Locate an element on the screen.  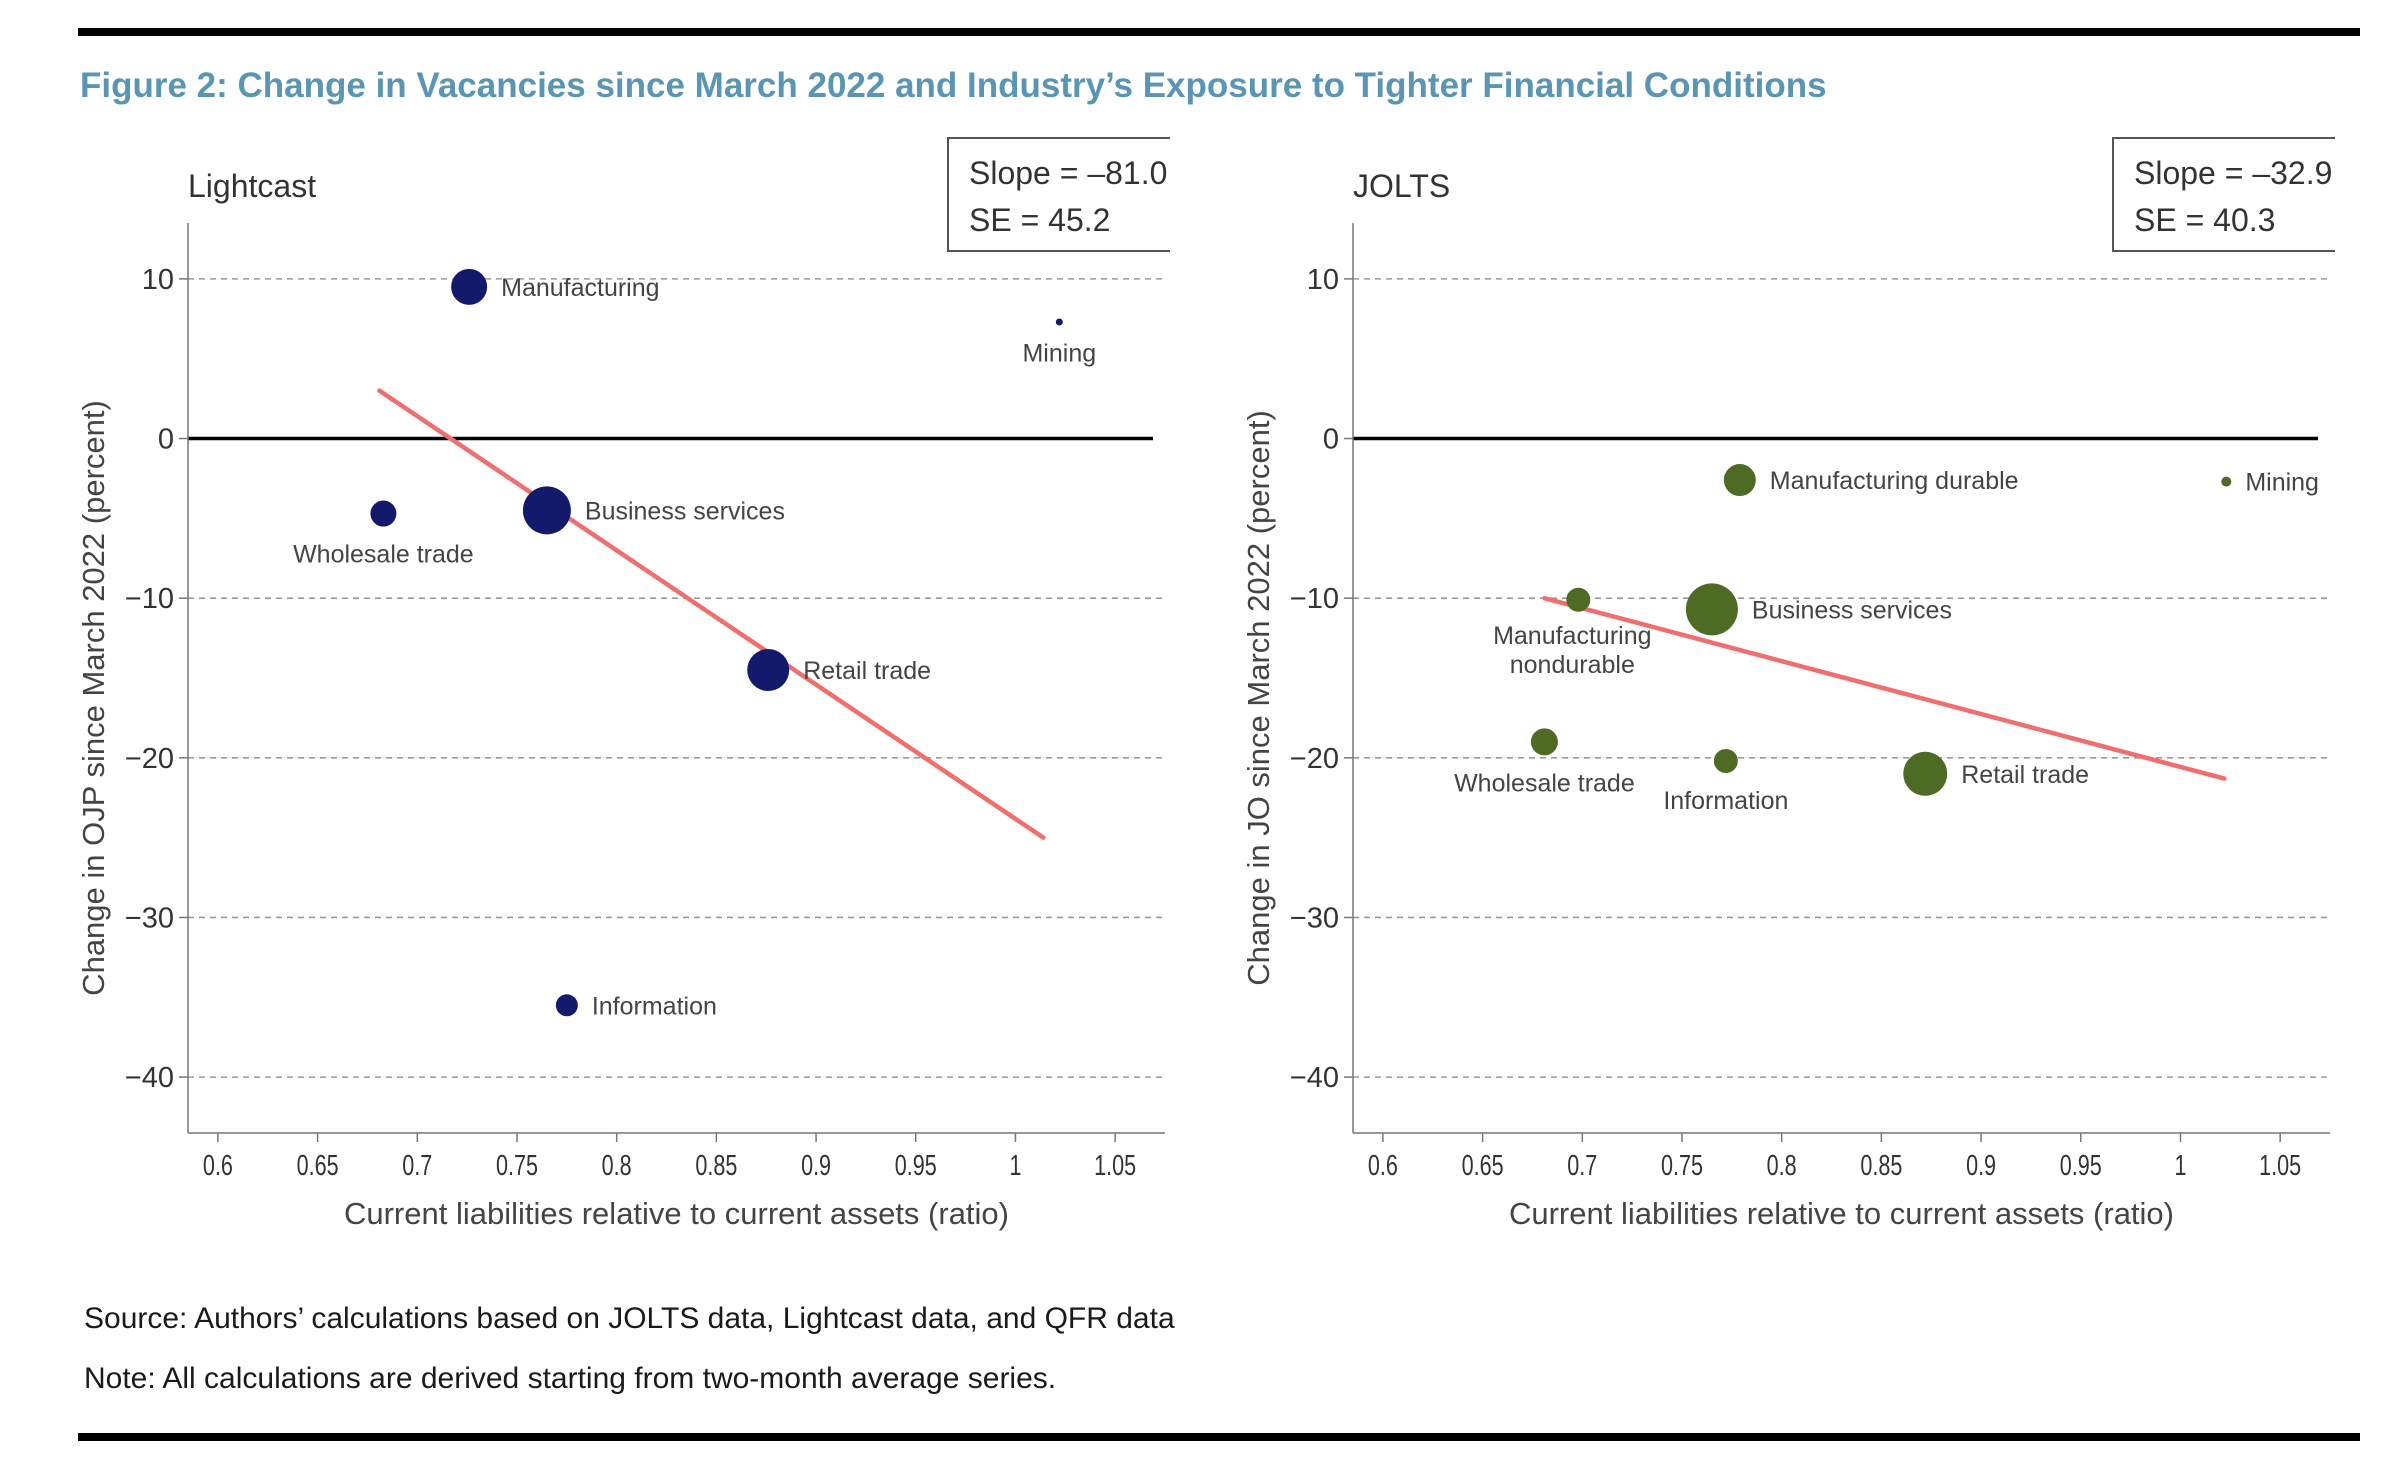
bottom-rule is located at coordinates (1219, 1437).